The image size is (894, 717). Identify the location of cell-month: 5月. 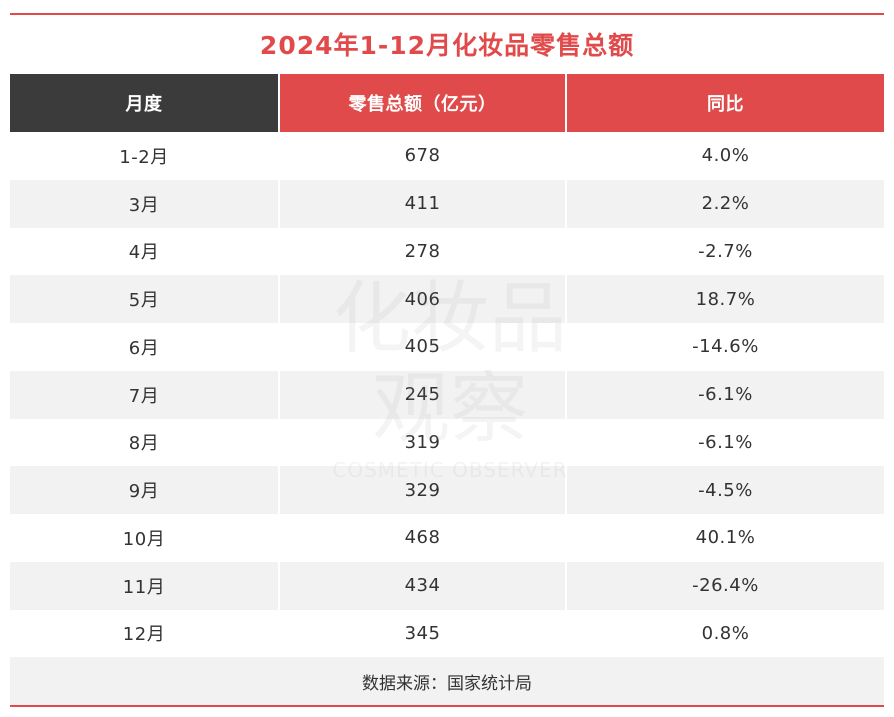
(144, 299).